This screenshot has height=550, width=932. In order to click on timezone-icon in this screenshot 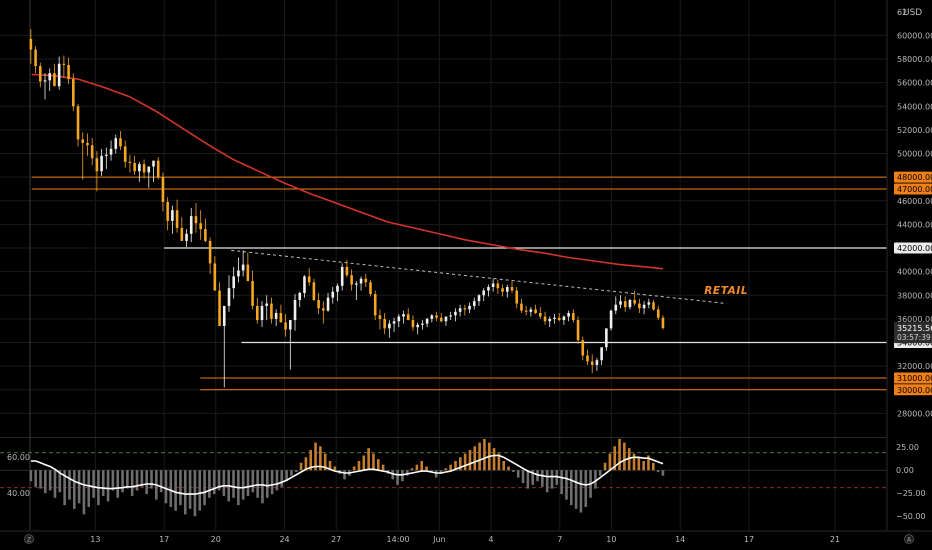, I will do `click(29, 539)`.